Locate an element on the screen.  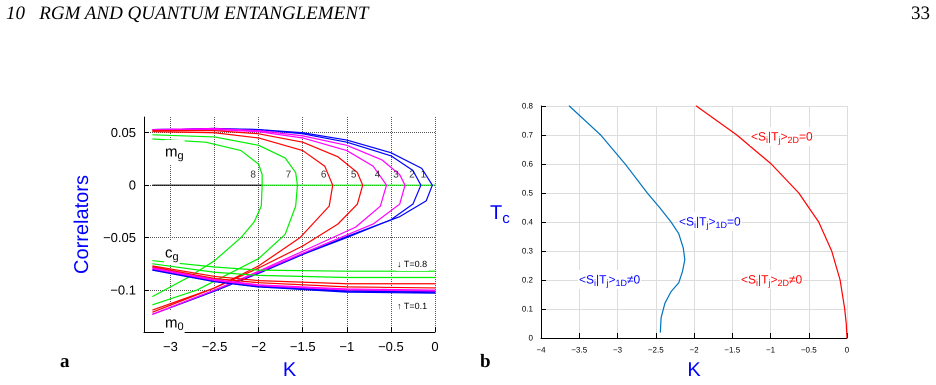
y-tick-label: 0.05 is located at coordinates (123, 132).